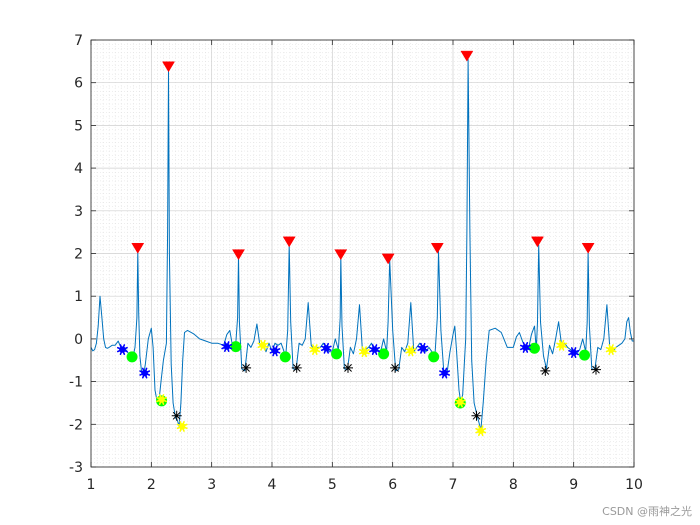  I want to click on x-tick-label: 1, so click(91, 485).